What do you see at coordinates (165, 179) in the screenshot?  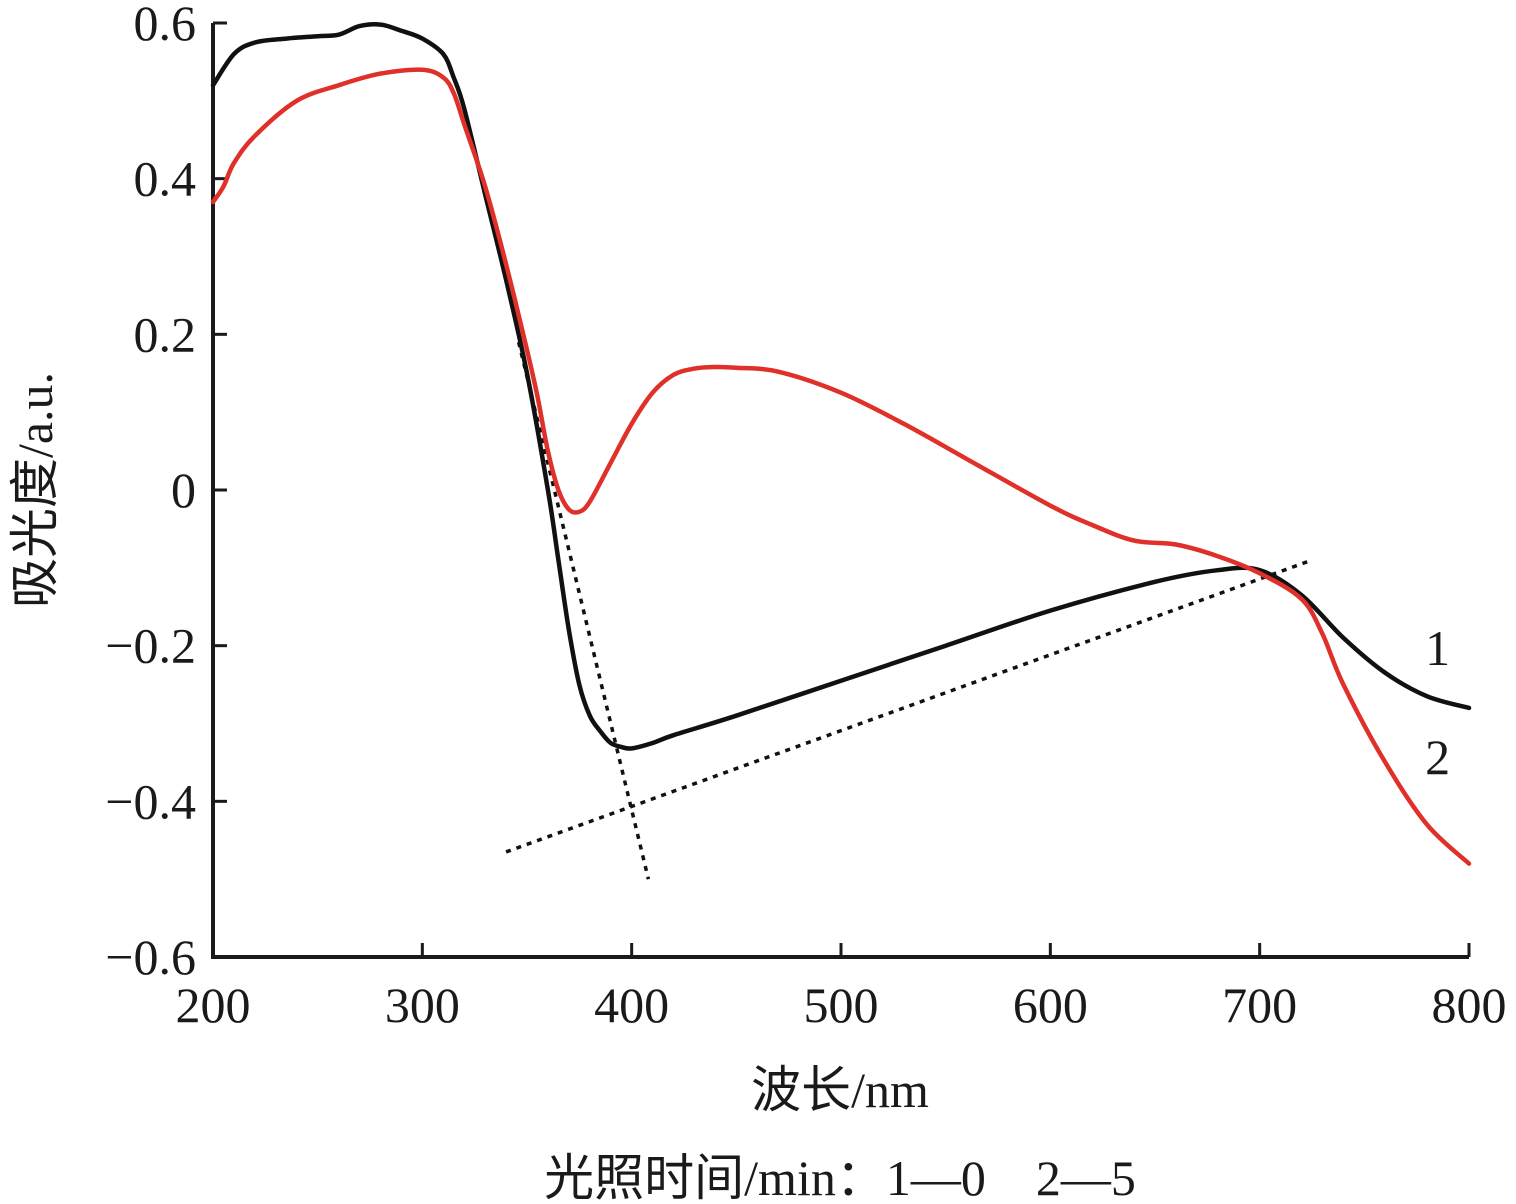 I see `y-tick-label: 0.4` at bounding box center [165, 179].